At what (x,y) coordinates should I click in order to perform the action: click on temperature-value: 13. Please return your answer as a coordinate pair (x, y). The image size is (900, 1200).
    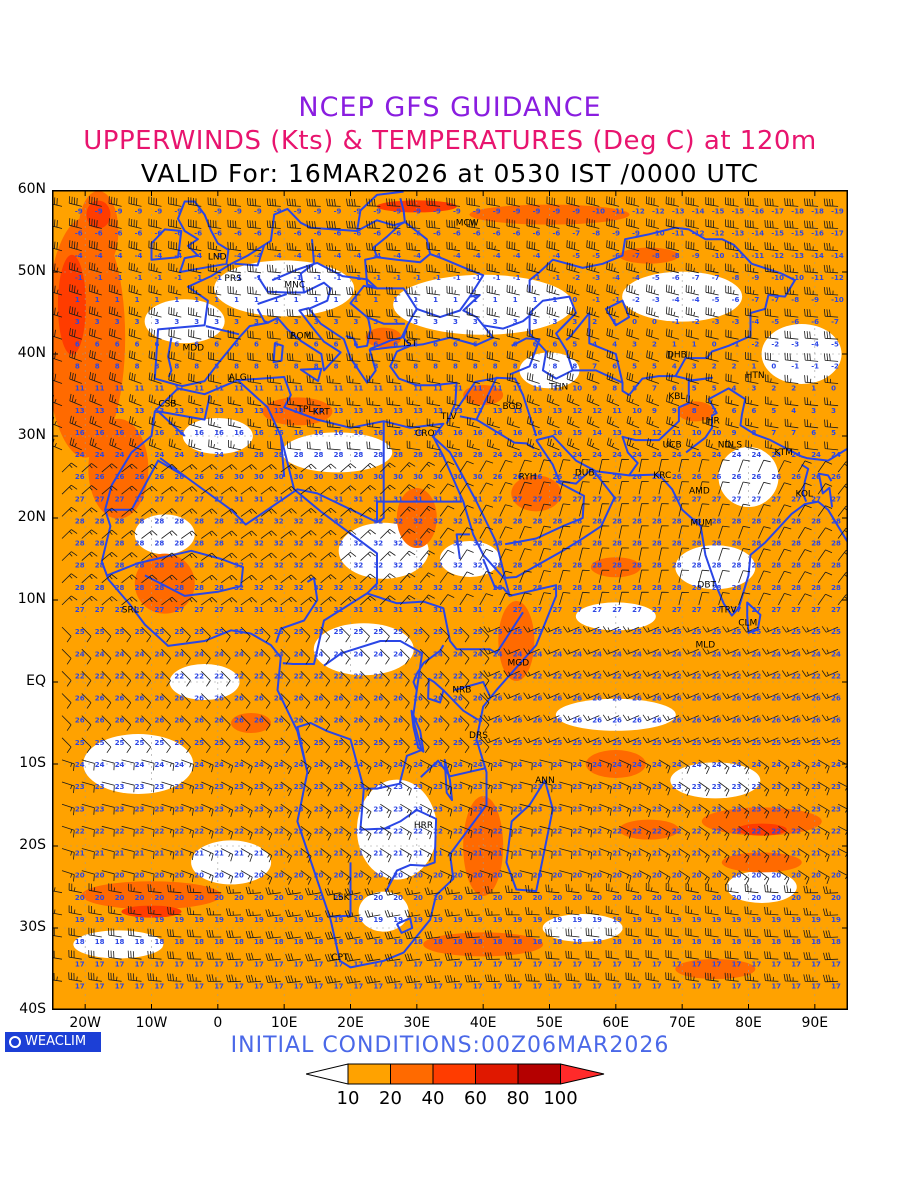
    Looking at the image, I should click on (179, 411).